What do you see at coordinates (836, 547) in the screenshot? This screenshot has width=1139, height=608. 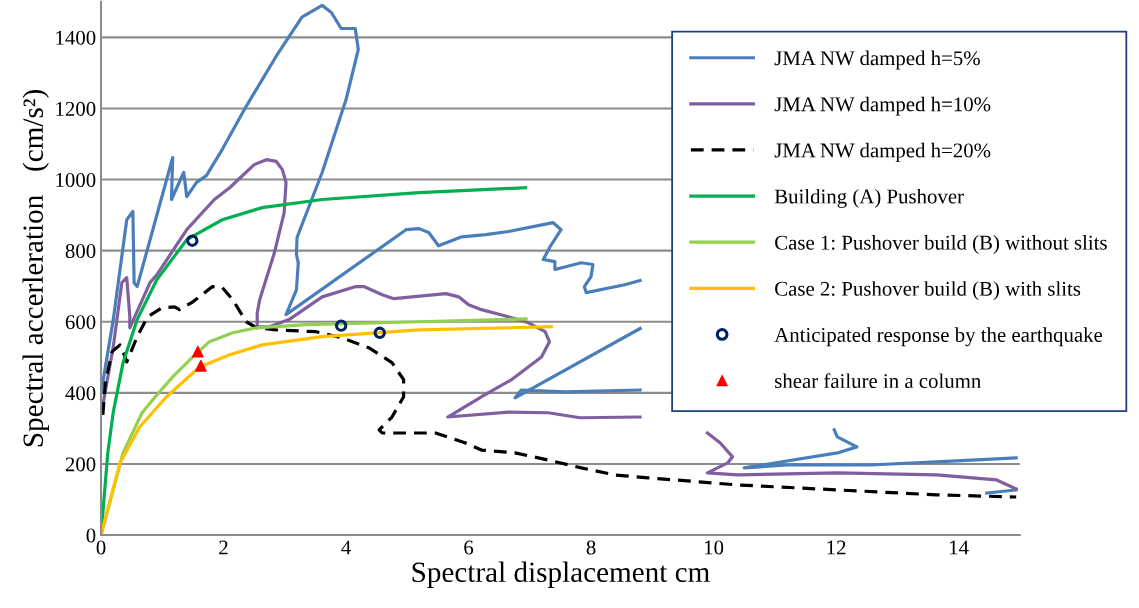 I see `x-tick-label: 12` at bounding box center [836, 547].